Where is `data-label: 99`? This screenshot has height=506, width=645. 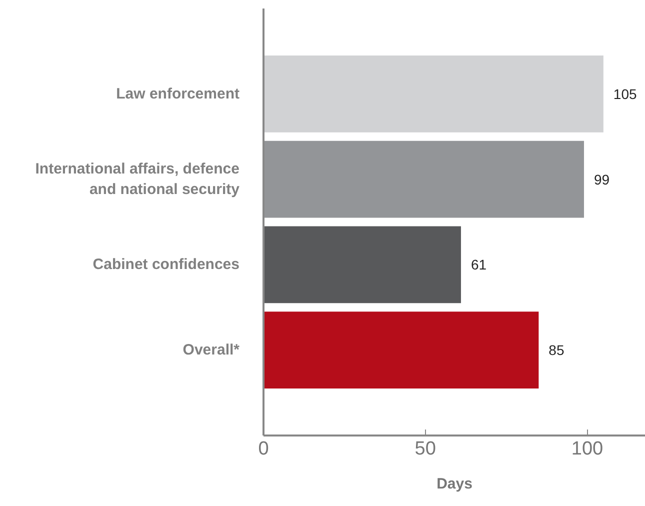
data-label: 99 is located at coordinates (602, 179).